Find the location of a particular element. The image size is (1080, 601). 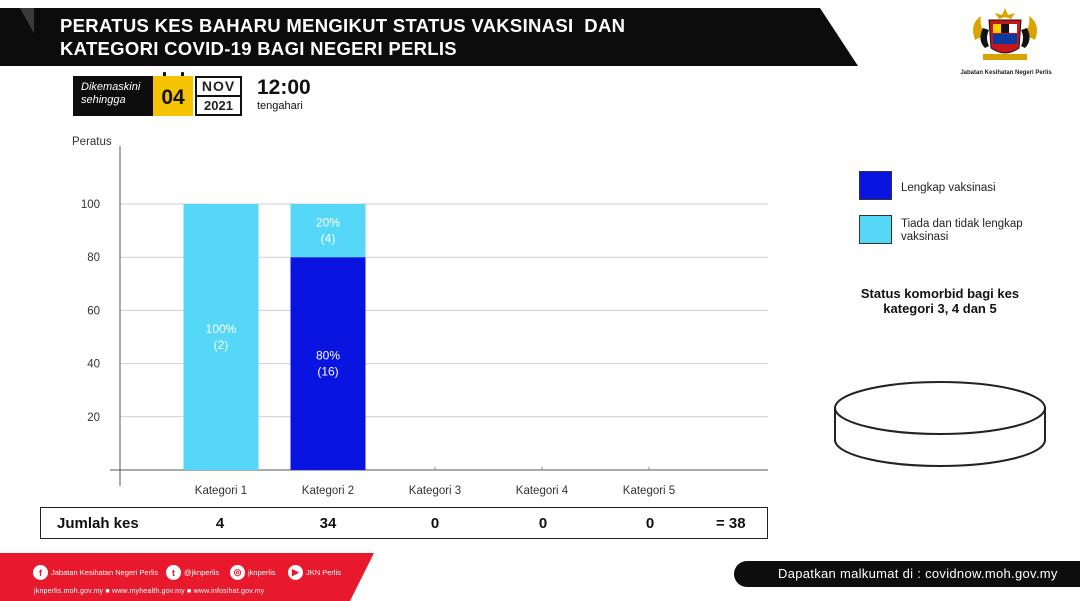

footer-social-bar is located at coordinates (187, 577).